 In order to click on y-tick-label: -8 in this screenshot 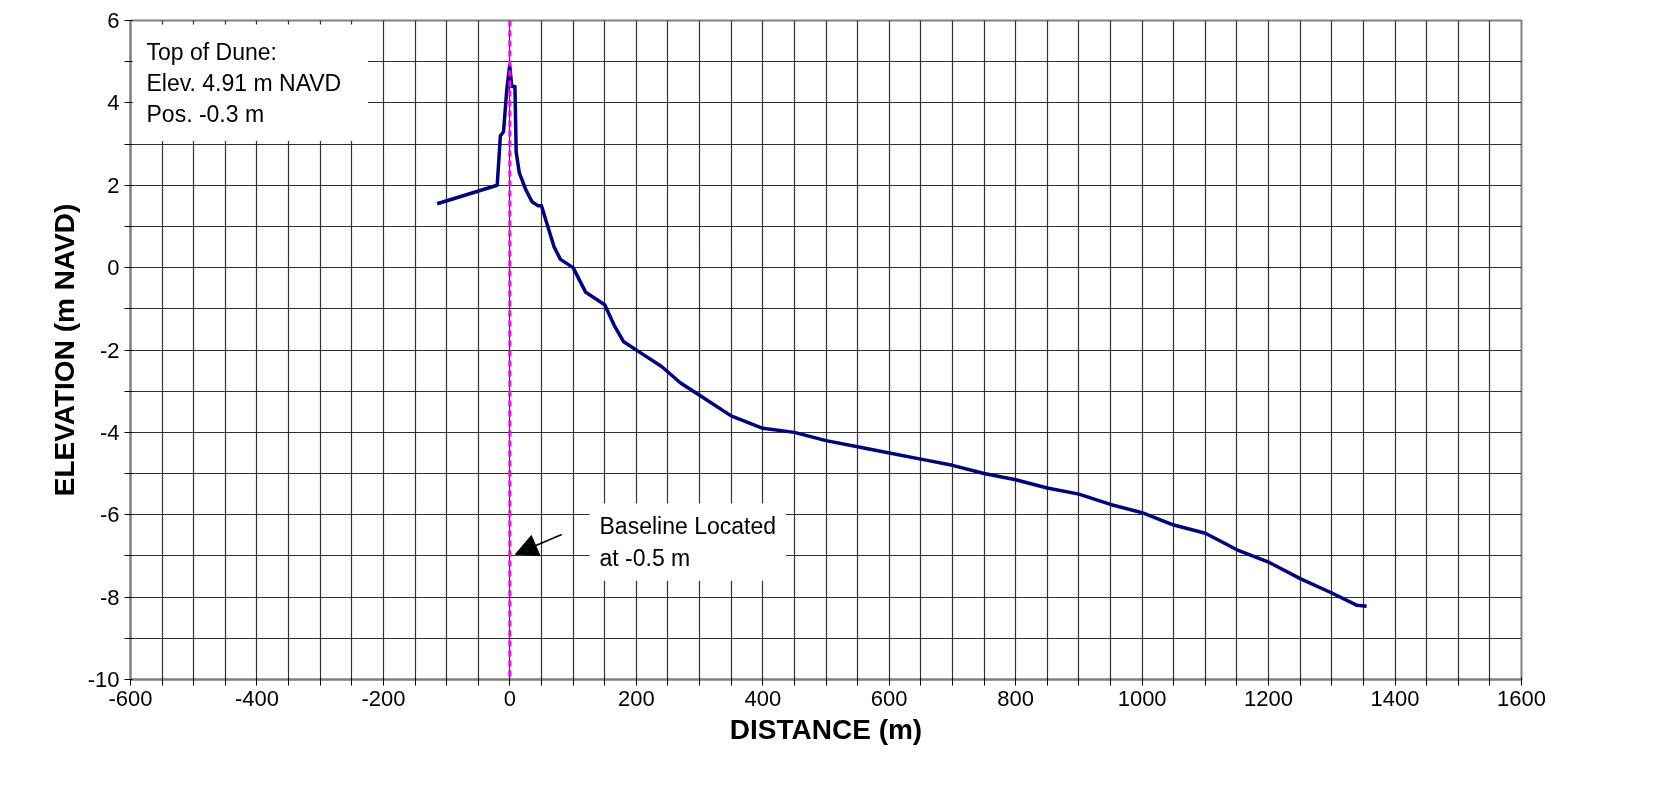, I will do `click(109, 597)`.